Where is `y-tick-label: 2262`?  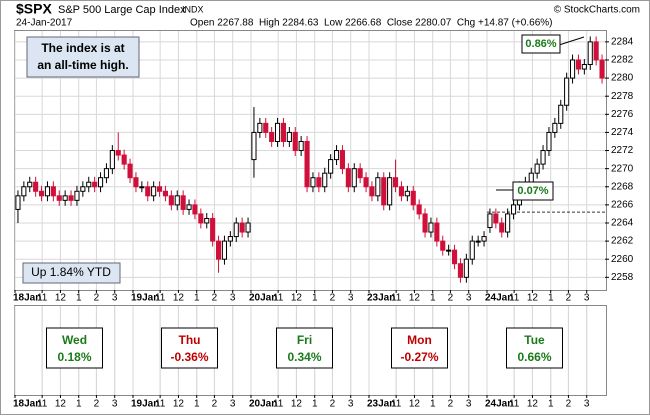
y-tick-label: 2262 is located at coordinates (622, 241).